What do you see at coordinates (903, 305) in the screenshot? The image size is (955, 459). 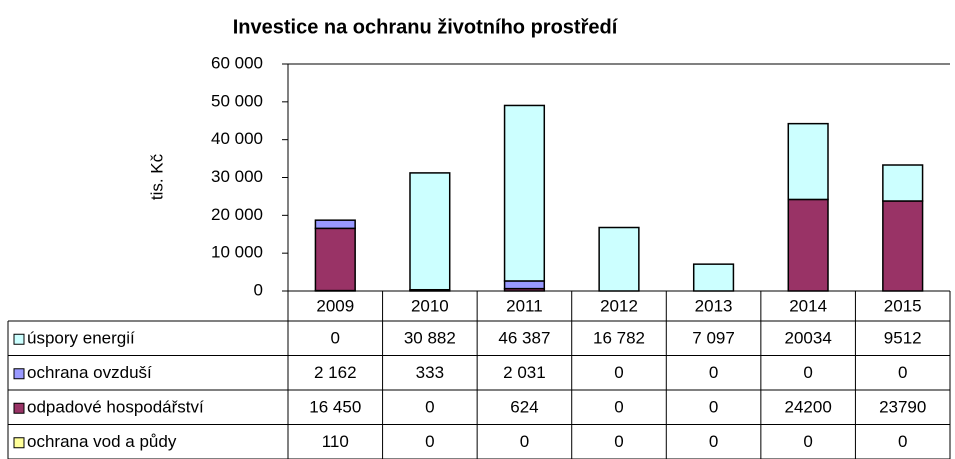 I see `x-tick-label: 2015` at bounding box center [903, 305].